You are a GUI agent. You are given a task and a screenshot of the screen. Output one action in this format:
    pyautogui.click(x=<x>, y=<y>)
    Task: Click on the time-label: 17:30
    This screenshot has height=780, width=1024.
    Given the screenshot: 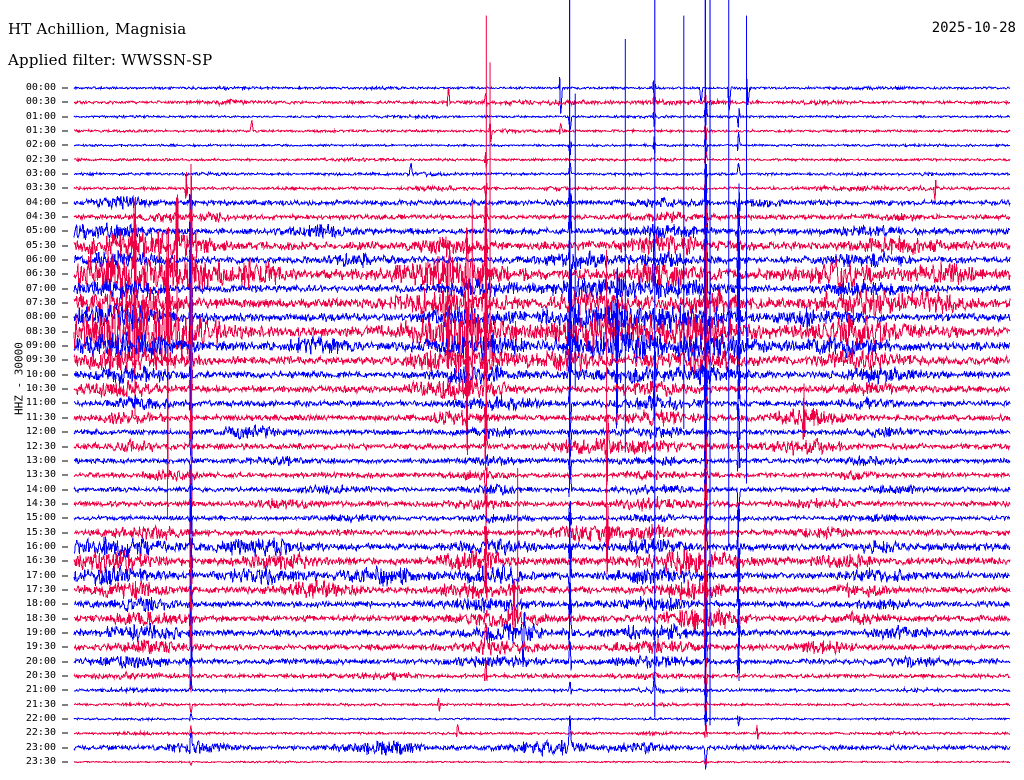 What is the action you would take?
    pyautogui.click(x=40, y=589)
    